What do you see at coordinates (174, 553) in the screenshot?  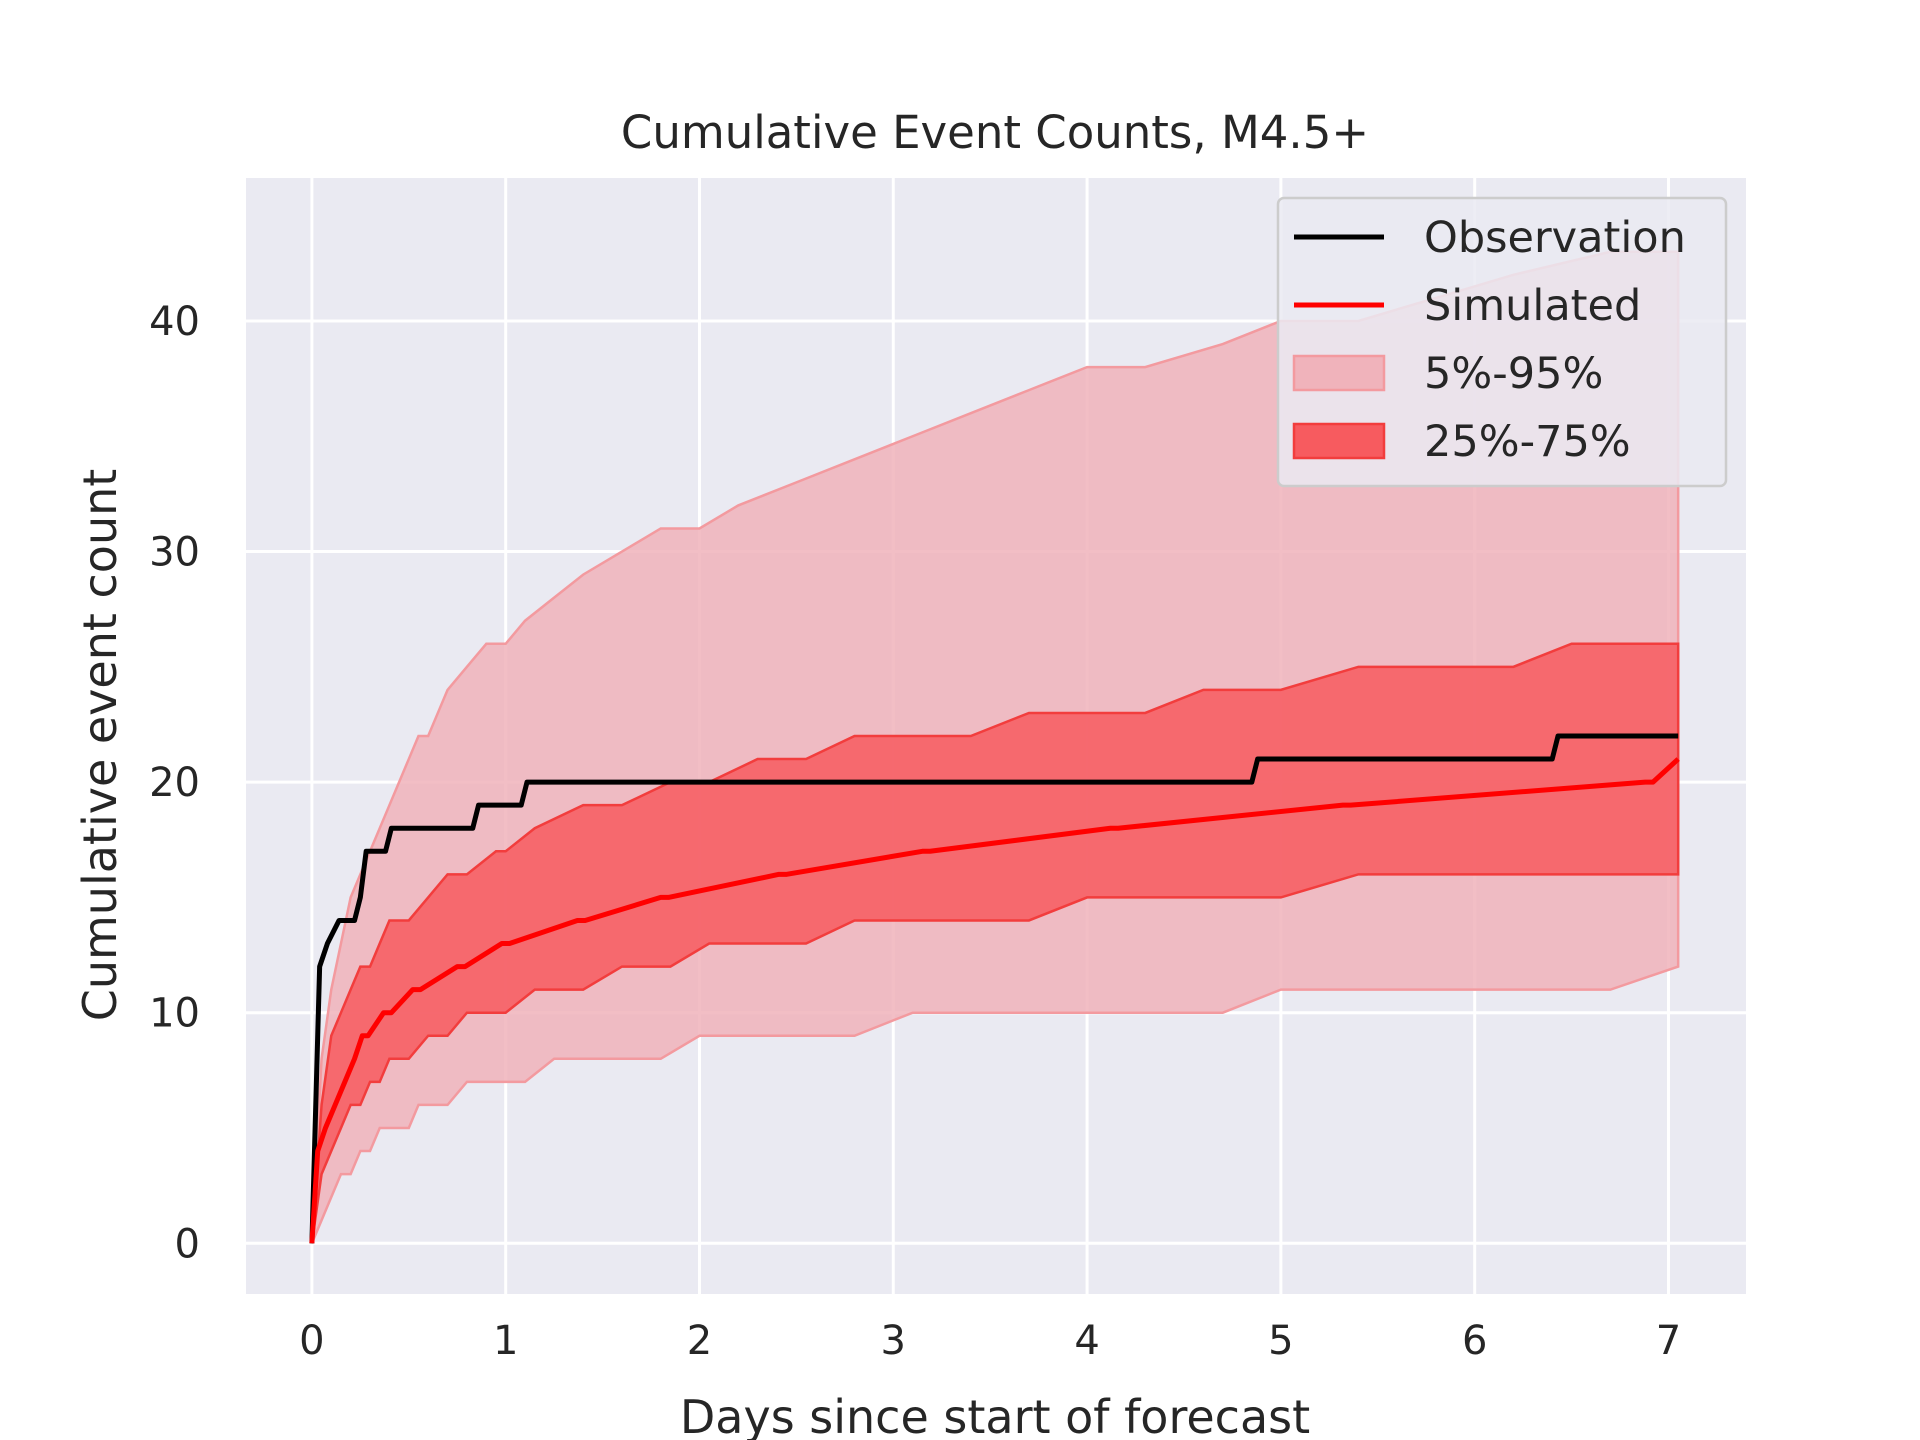 I see `y-tick-label: 30` at bounding box center [174, 553].